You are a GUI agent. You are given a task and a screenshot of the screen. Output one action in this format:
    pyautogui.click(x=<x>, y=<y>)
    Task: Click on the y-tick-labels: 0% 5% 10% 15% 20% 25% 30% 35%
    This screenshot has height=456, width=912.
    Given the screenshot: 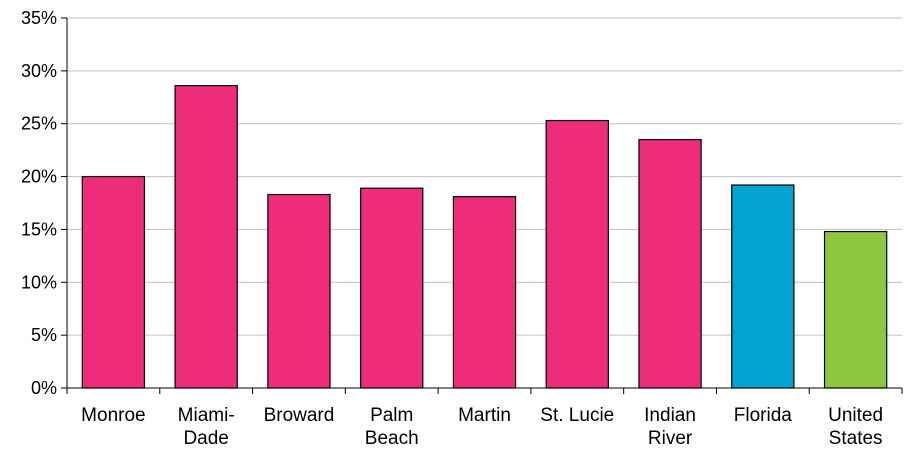 What is the action you would take?
    pyautogui.click(x=39, y=203)
    